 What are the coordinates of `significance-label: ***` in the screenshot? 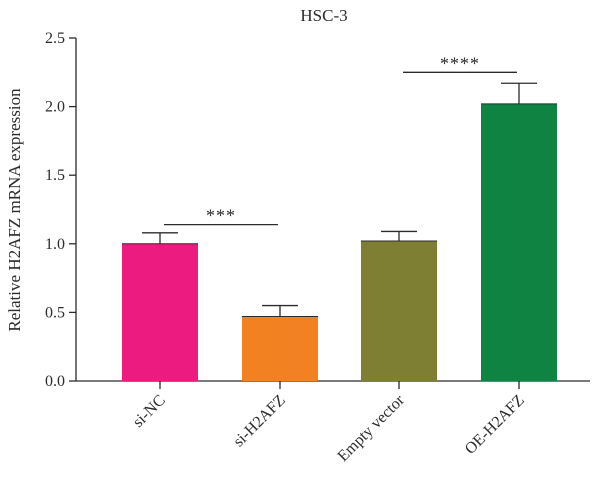 It's located at (221, 216).